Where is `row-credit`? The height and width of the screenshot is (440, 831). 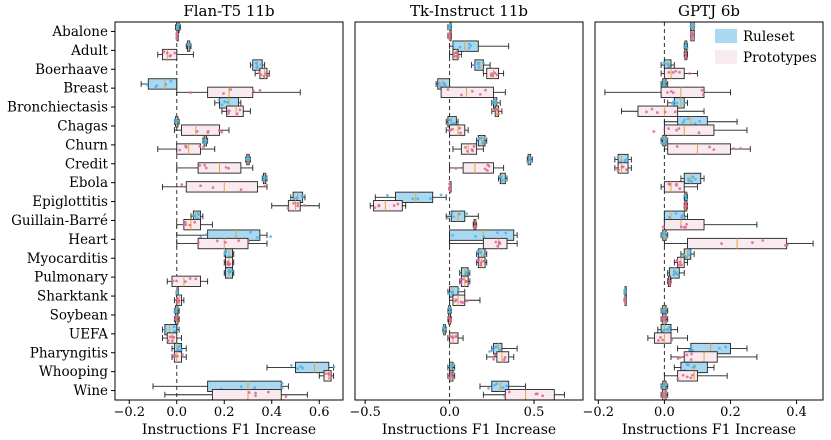
row-credit is located at coordinates (623, 163).